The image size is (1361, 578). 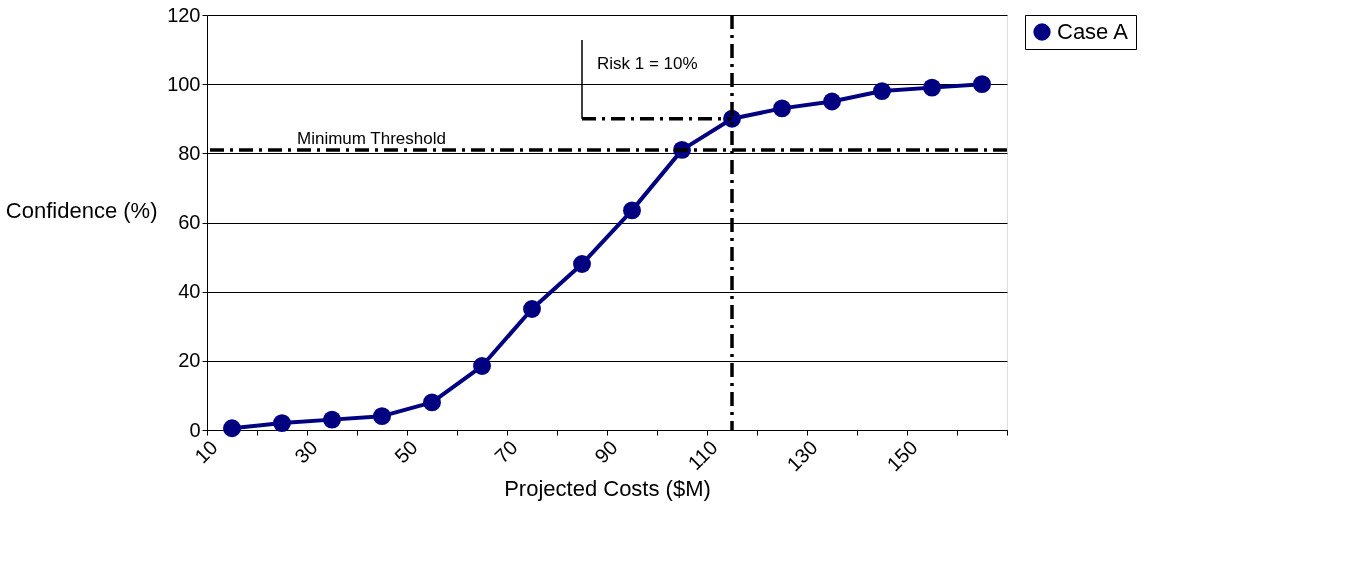 What do you see at coordinates (184, 14) in the screenshot?
I see `y-tick-label: 120` at bounding box center [184, 14].